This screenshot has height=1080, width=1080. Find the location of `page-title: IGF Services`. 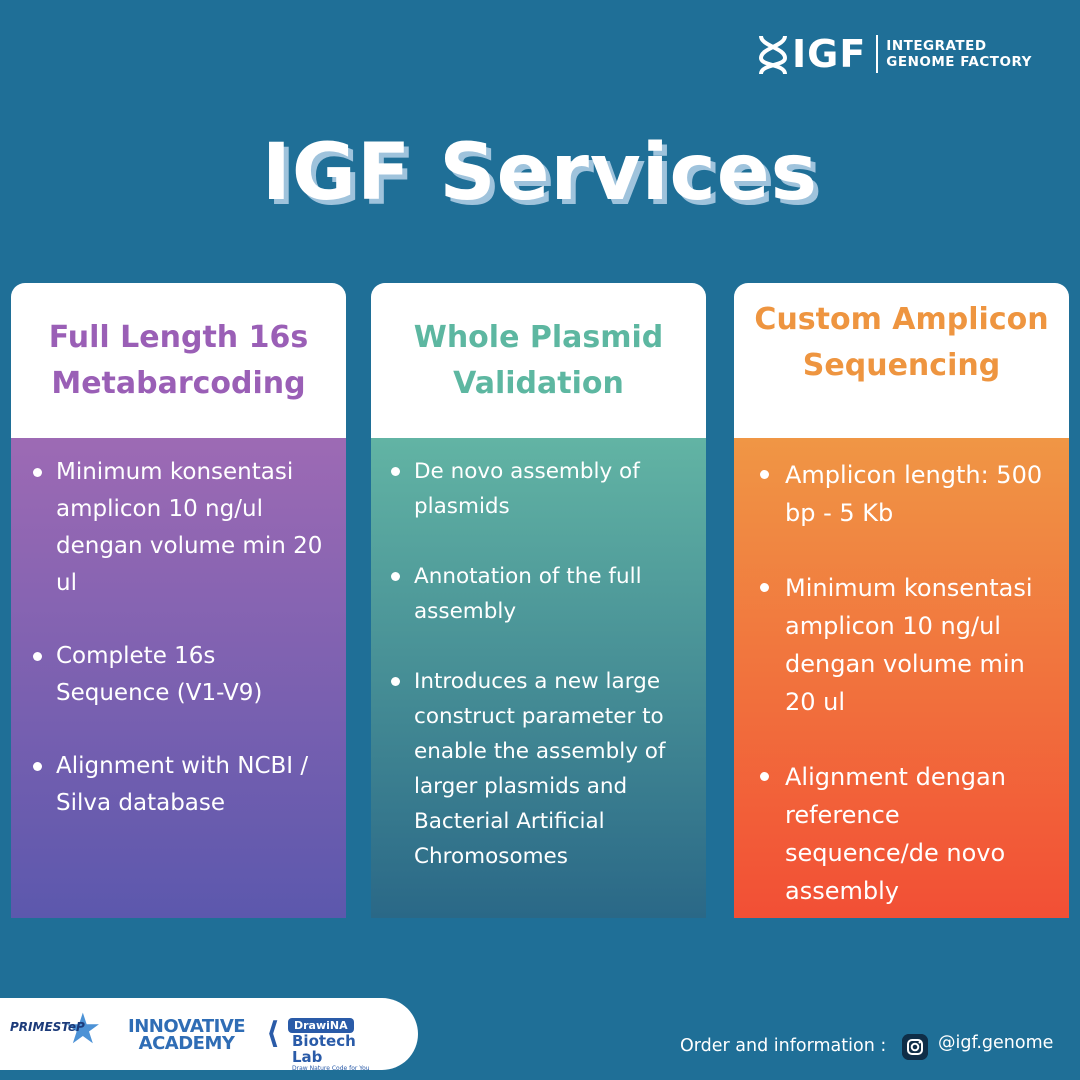

page-title: IGF Services is located at coordinates (540, 173).